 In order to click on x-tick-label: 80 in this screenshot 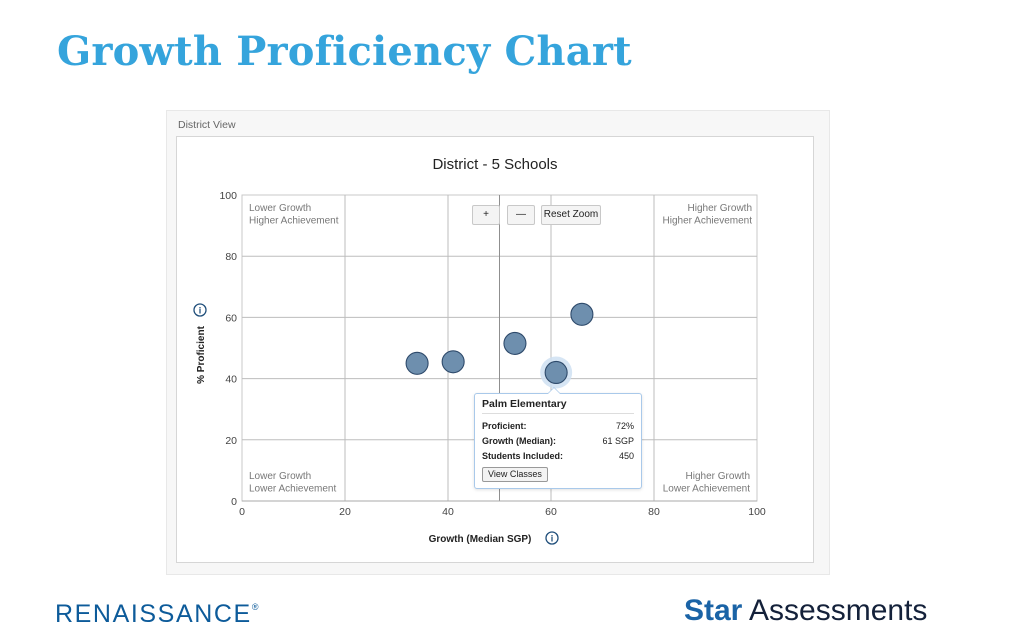, I will do `click(654, 512)`.